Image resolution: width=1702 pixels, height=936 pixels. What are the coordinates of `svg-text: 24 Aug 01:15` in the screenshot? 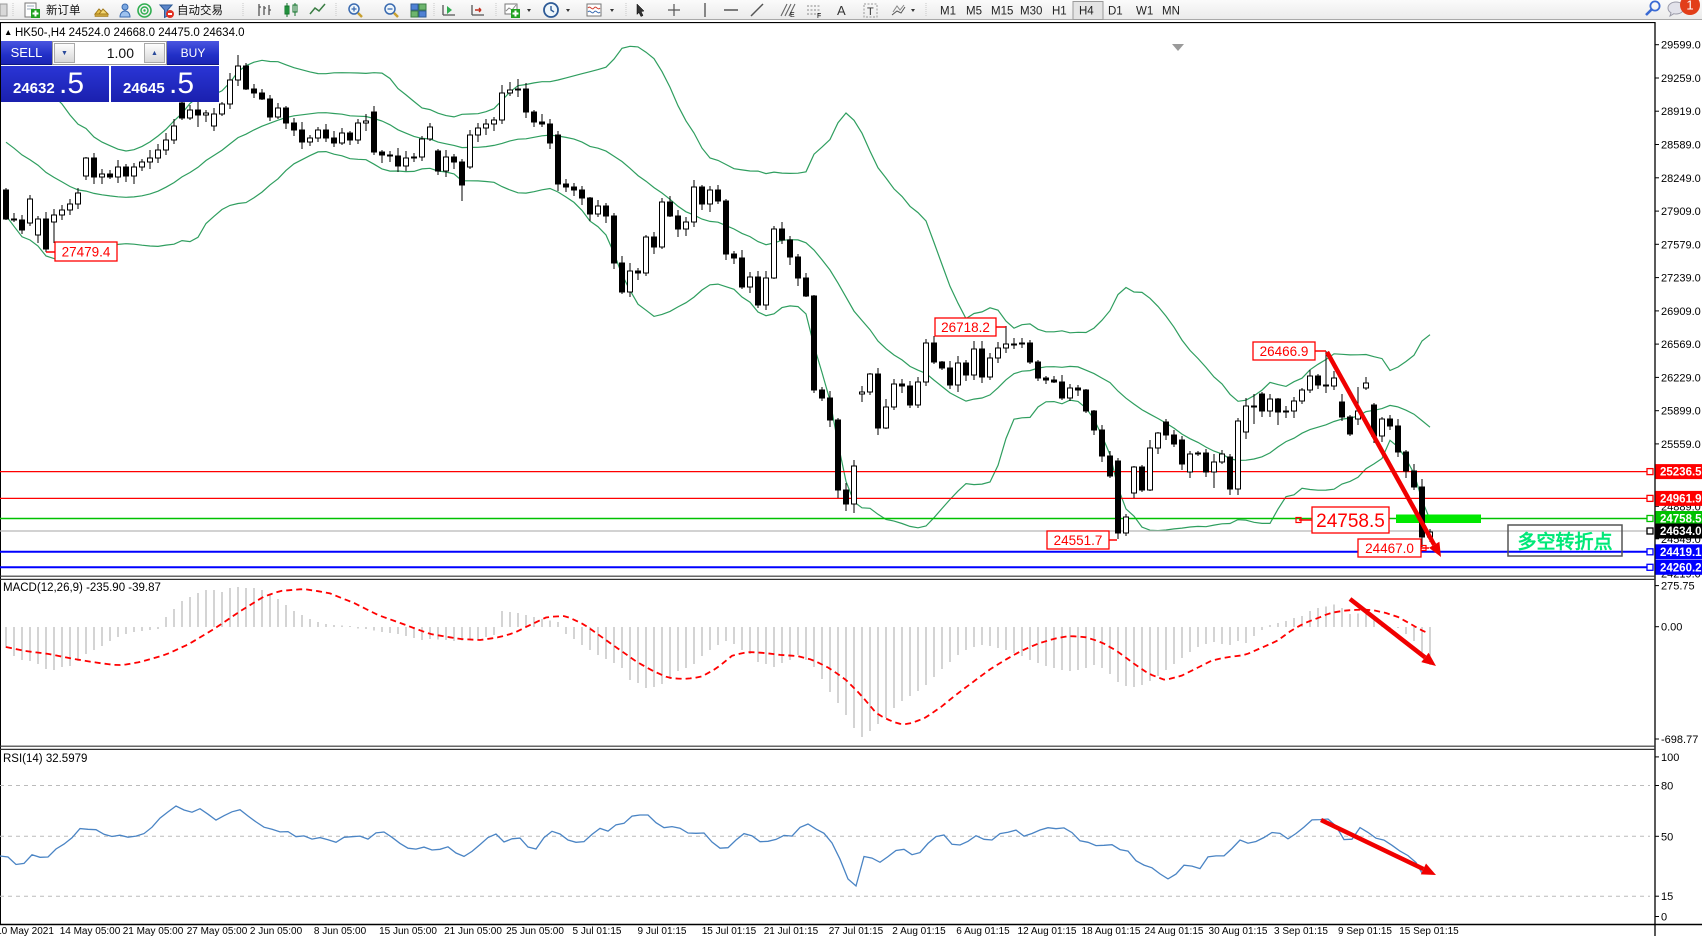 It's located at (1174, 931).